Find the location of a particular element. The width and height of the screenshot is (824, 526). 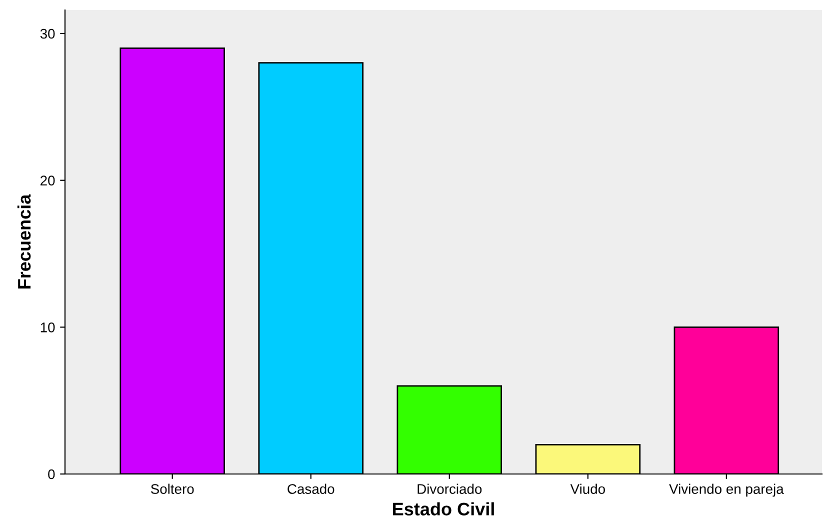

x-tick-label: Soltero is located at coordinates (172, 489).